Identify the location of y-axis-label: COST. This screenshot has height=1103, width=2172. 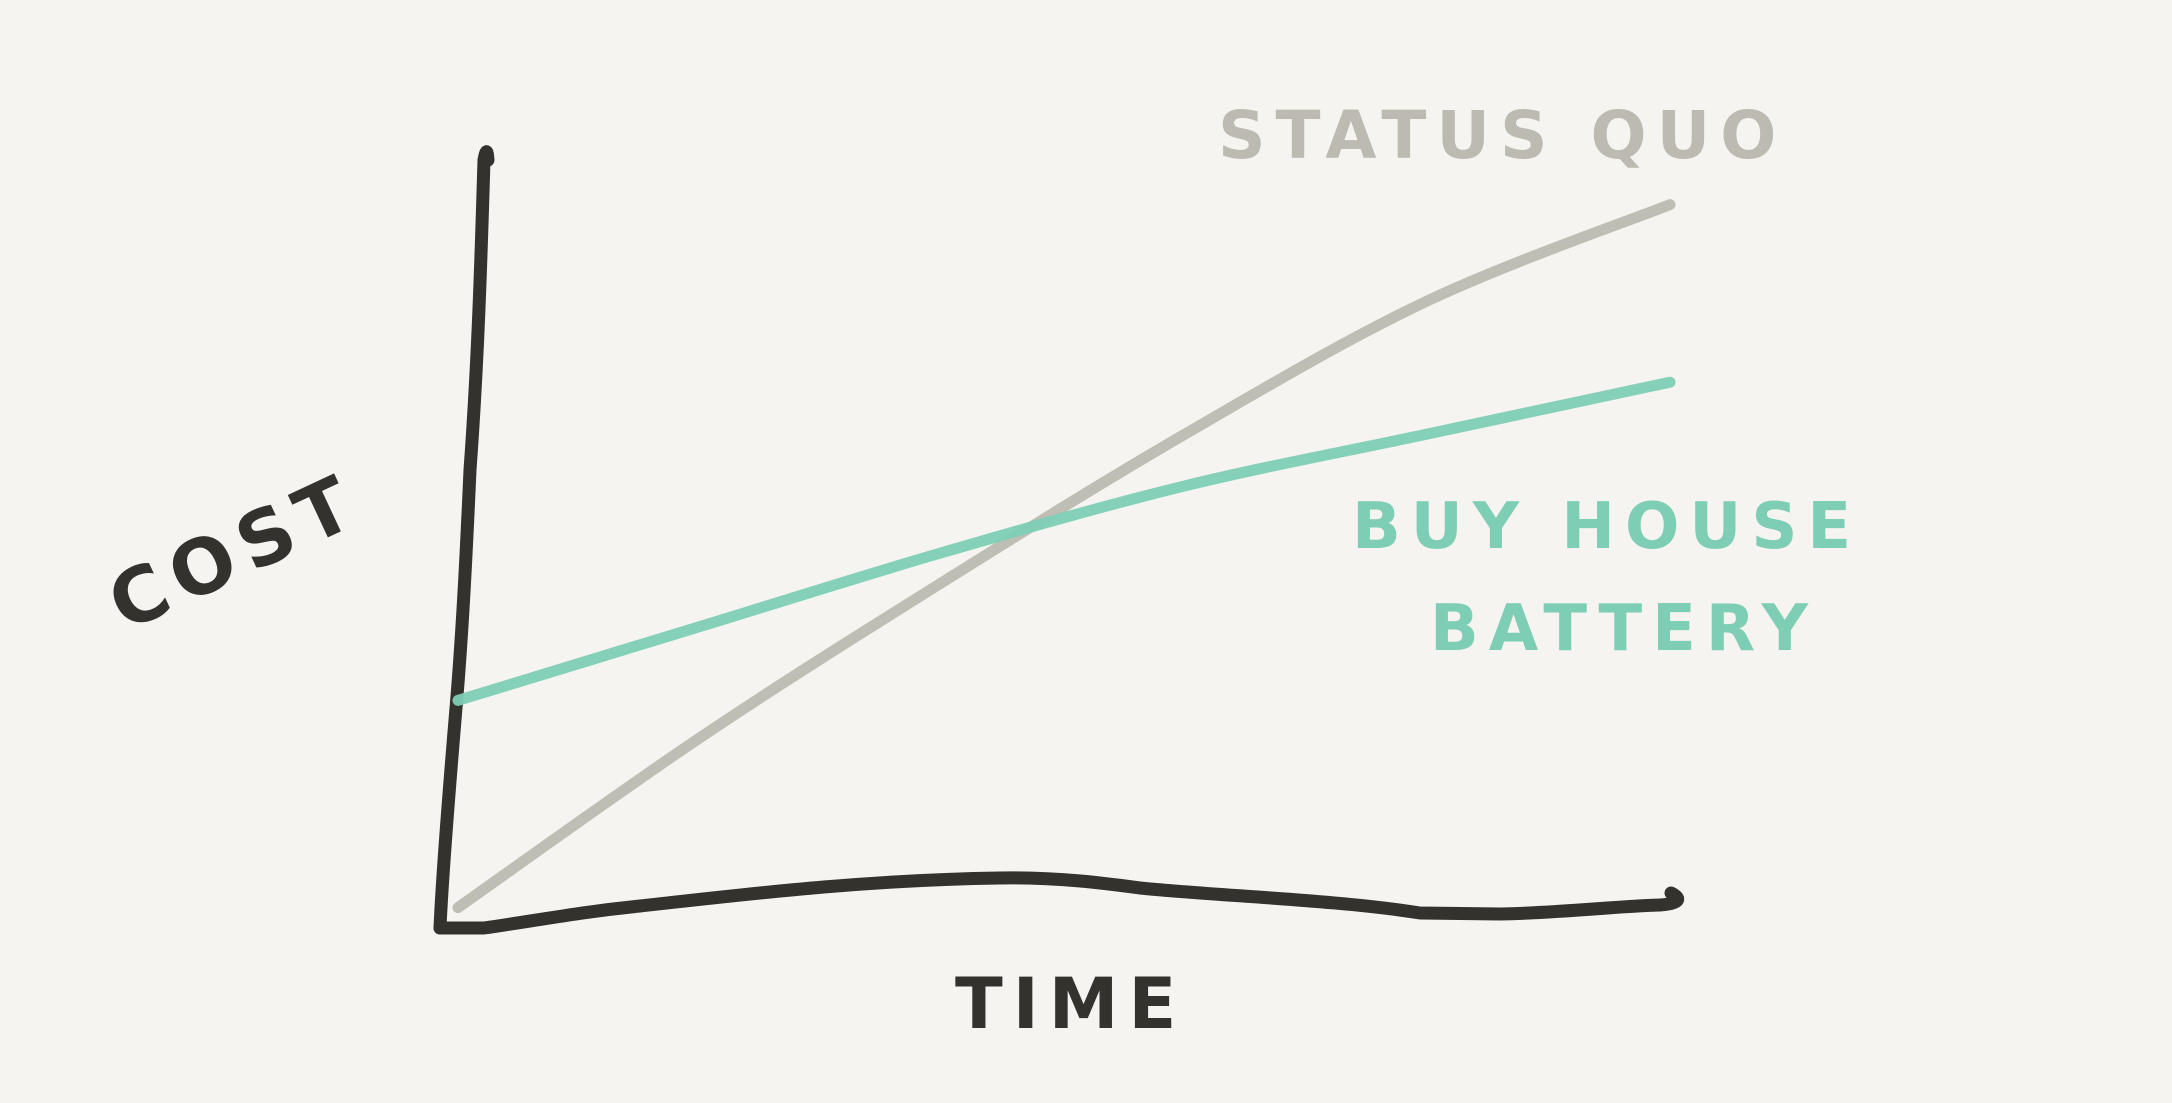
(235, 551).